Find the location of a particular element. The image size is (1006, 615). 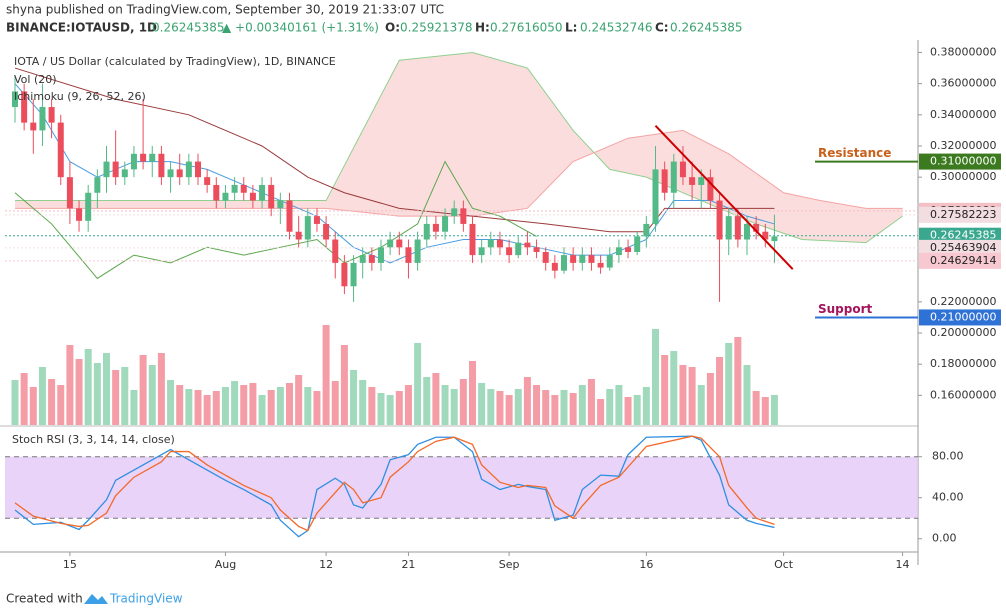

y-tick-label: 0.20000000 is located at coordinates (963, 332).